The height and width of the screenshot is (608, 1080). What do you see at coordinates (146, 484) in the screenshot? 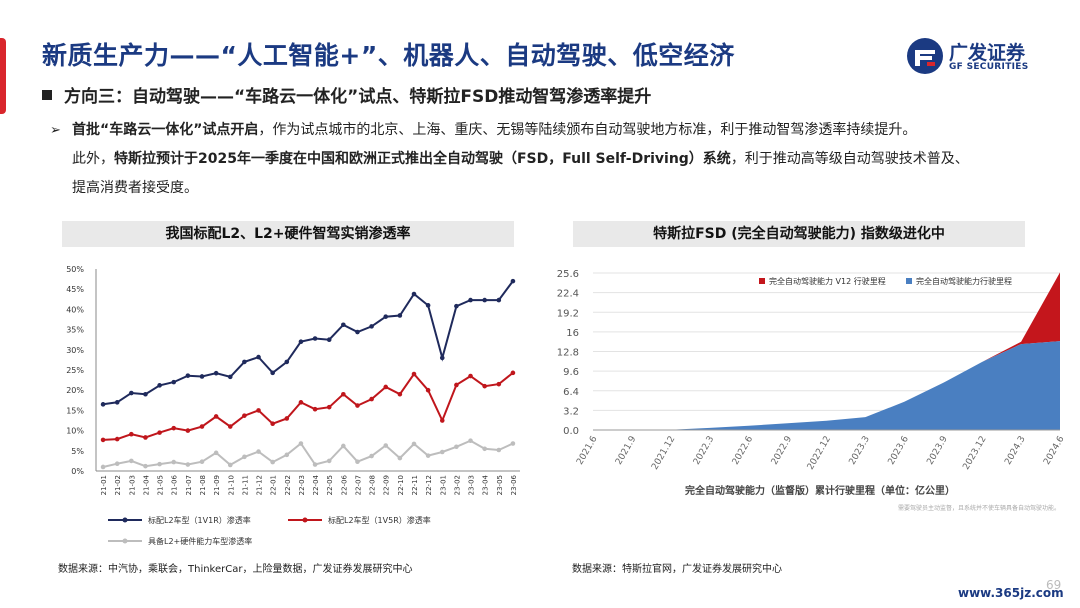
I see `x-tick-label: 21-04` at bounding box center [146, 484].